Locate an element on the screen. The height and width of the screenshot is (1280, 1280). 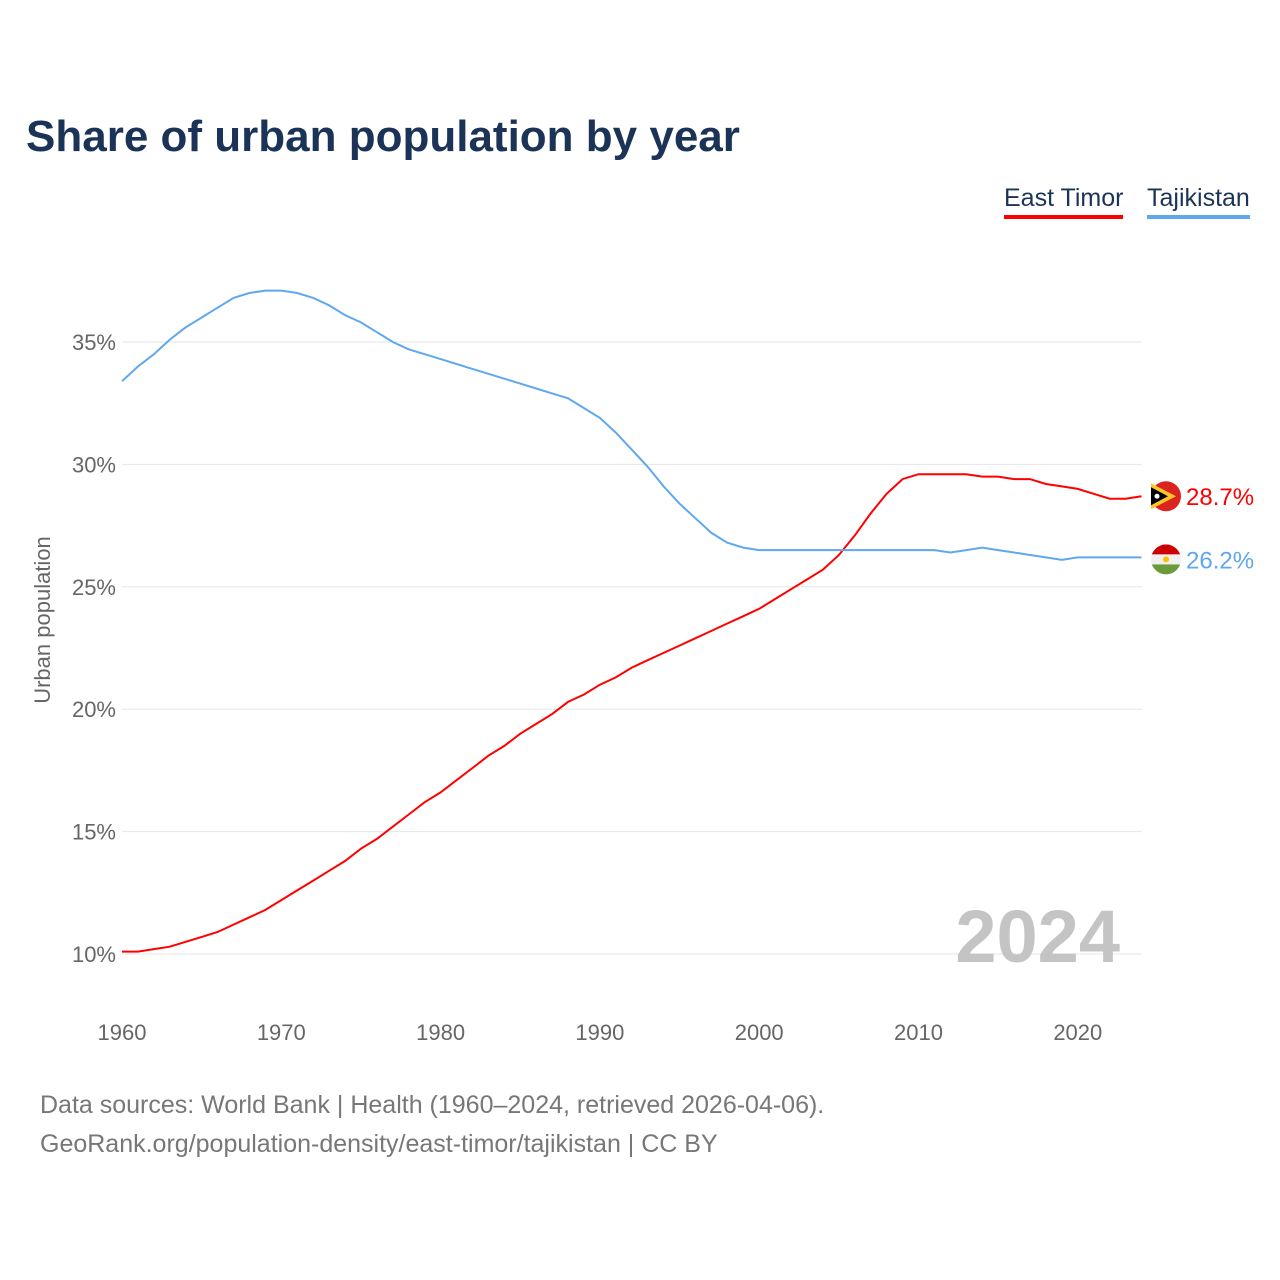
x-tick-label: 2010 is located at coordinates (918, 1032).